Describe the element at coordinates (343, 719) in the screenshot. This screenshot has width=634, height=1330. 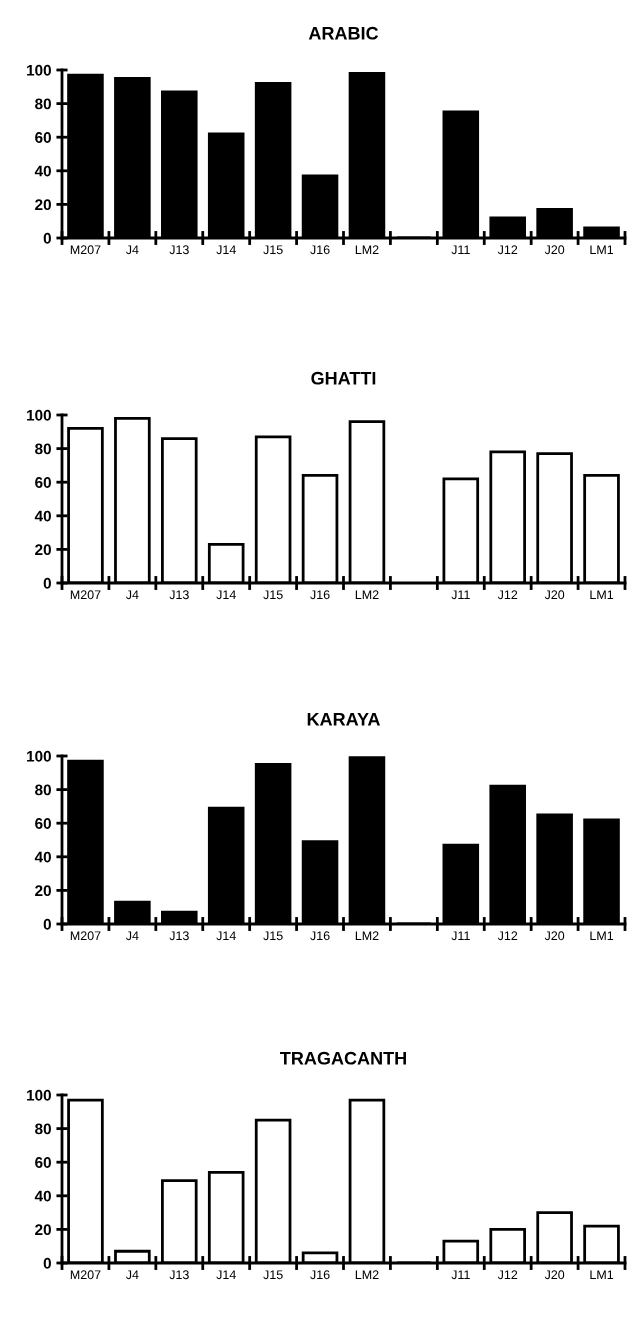
I see `chart-title: KARAYA` at that location.